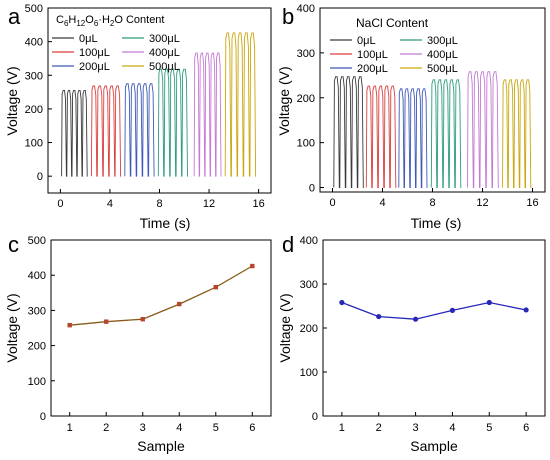  What do you see at coordinates (34, 43) in the screenshot?
I see `panel-a-y-tick-label: 400` at bounding box center [34, 43].